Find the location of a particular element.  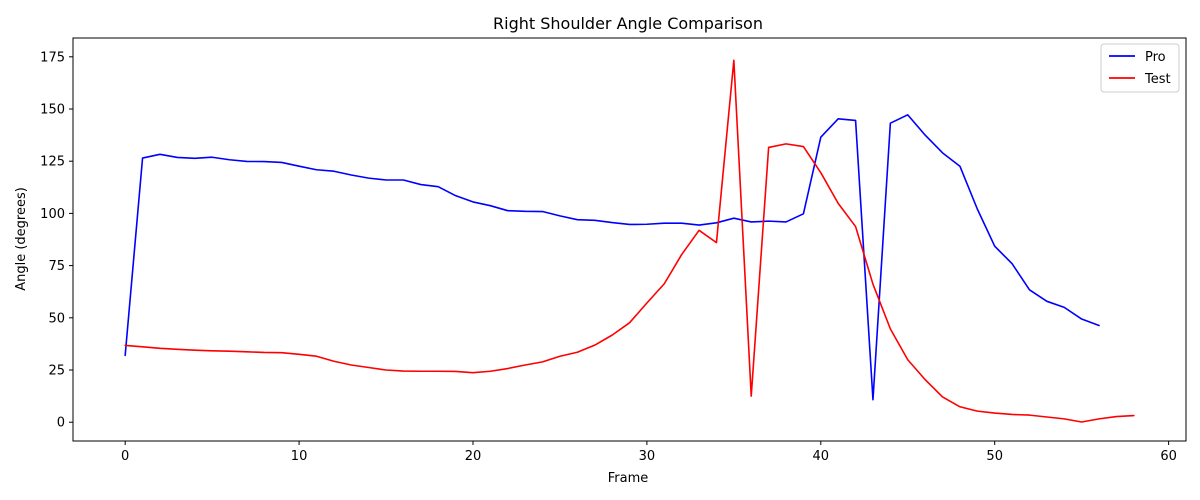

chart-title: Right Shoulder Angle Comparison is located at coordinates (628, 23).